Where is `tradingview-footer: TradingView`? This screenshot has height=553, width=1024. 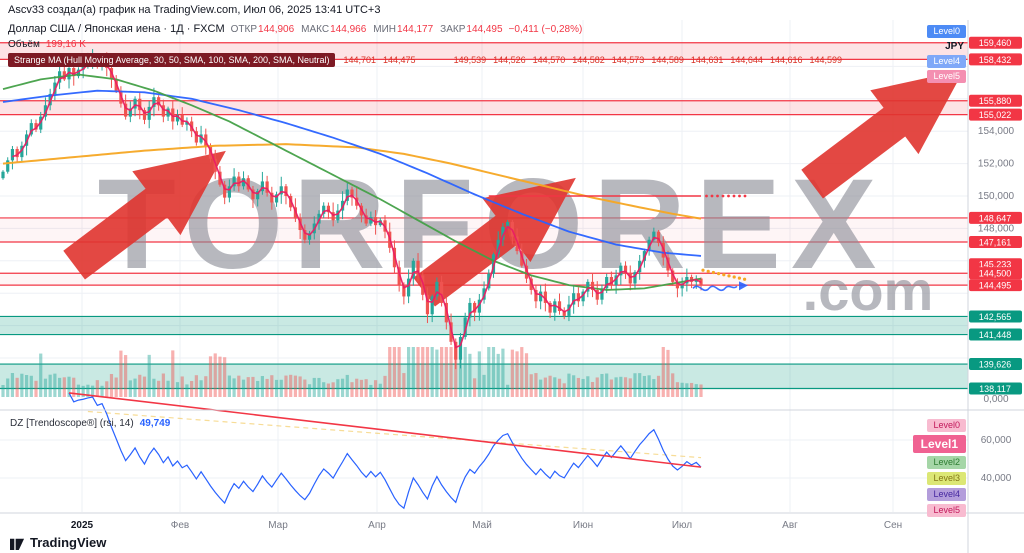
tradingview-footer: TradingView is located at coordinates (58, 542).